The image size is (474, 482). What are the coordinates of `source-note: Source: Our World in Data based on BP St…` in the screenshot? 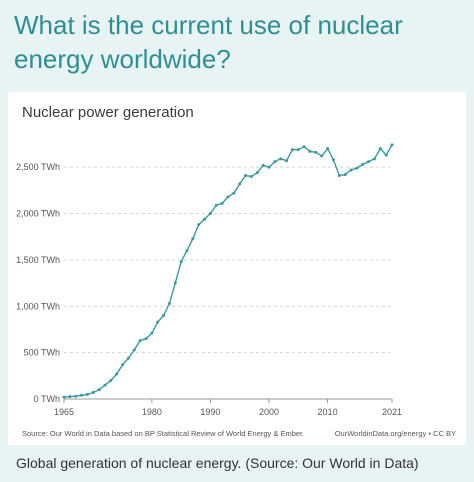 It's located at (162, 433).